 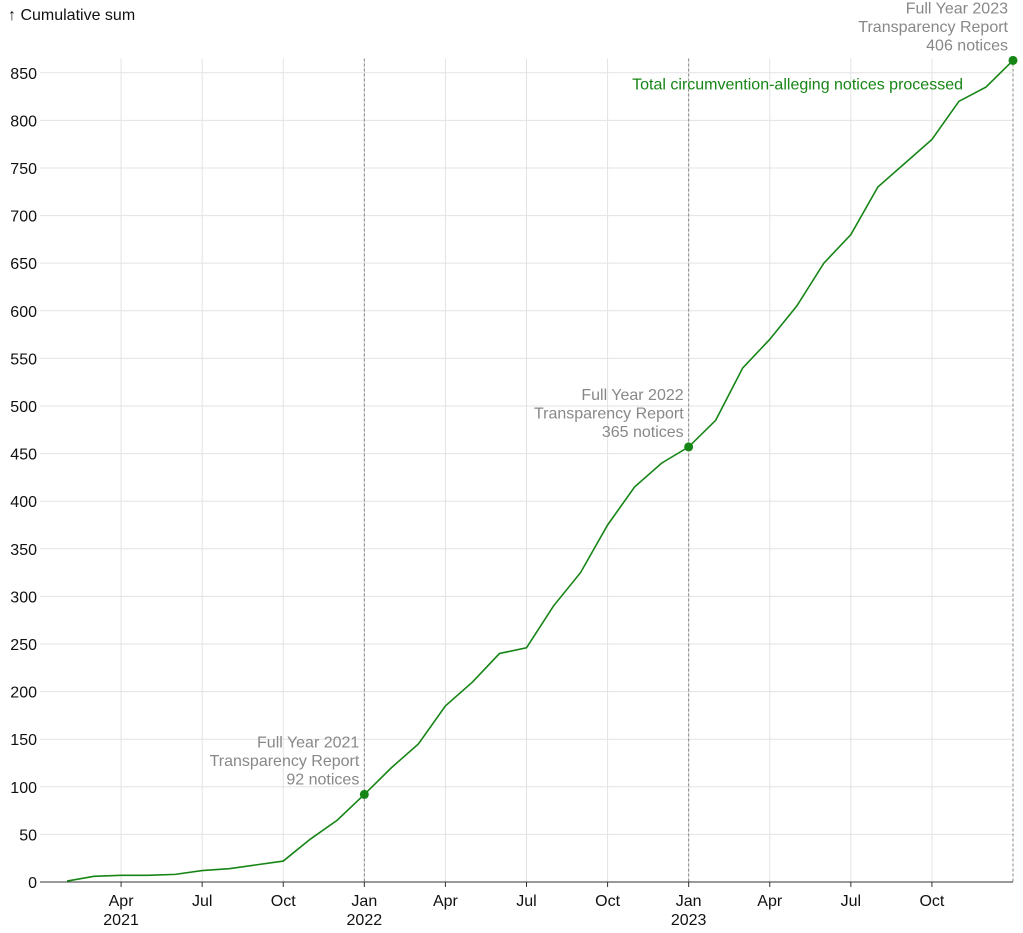 What do you see at coordinates (32, 883) in the screenshot?
I see `y-tick-label: 0` at bounding box center [32, 883].